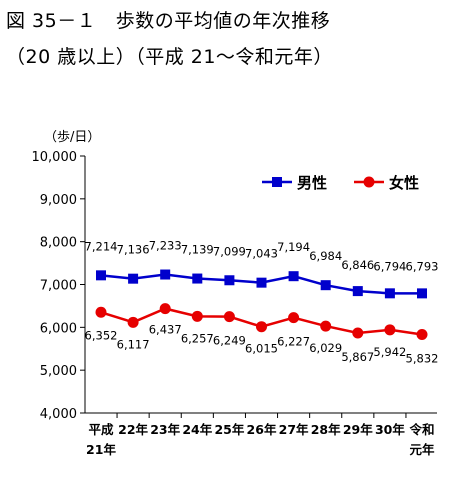 The height and width of the screenshot is (481, 474). What do you see at coordinates (357, 357) in the screenshot?
I see `data-label-female: 5,867` at bounding box center [357, 357].